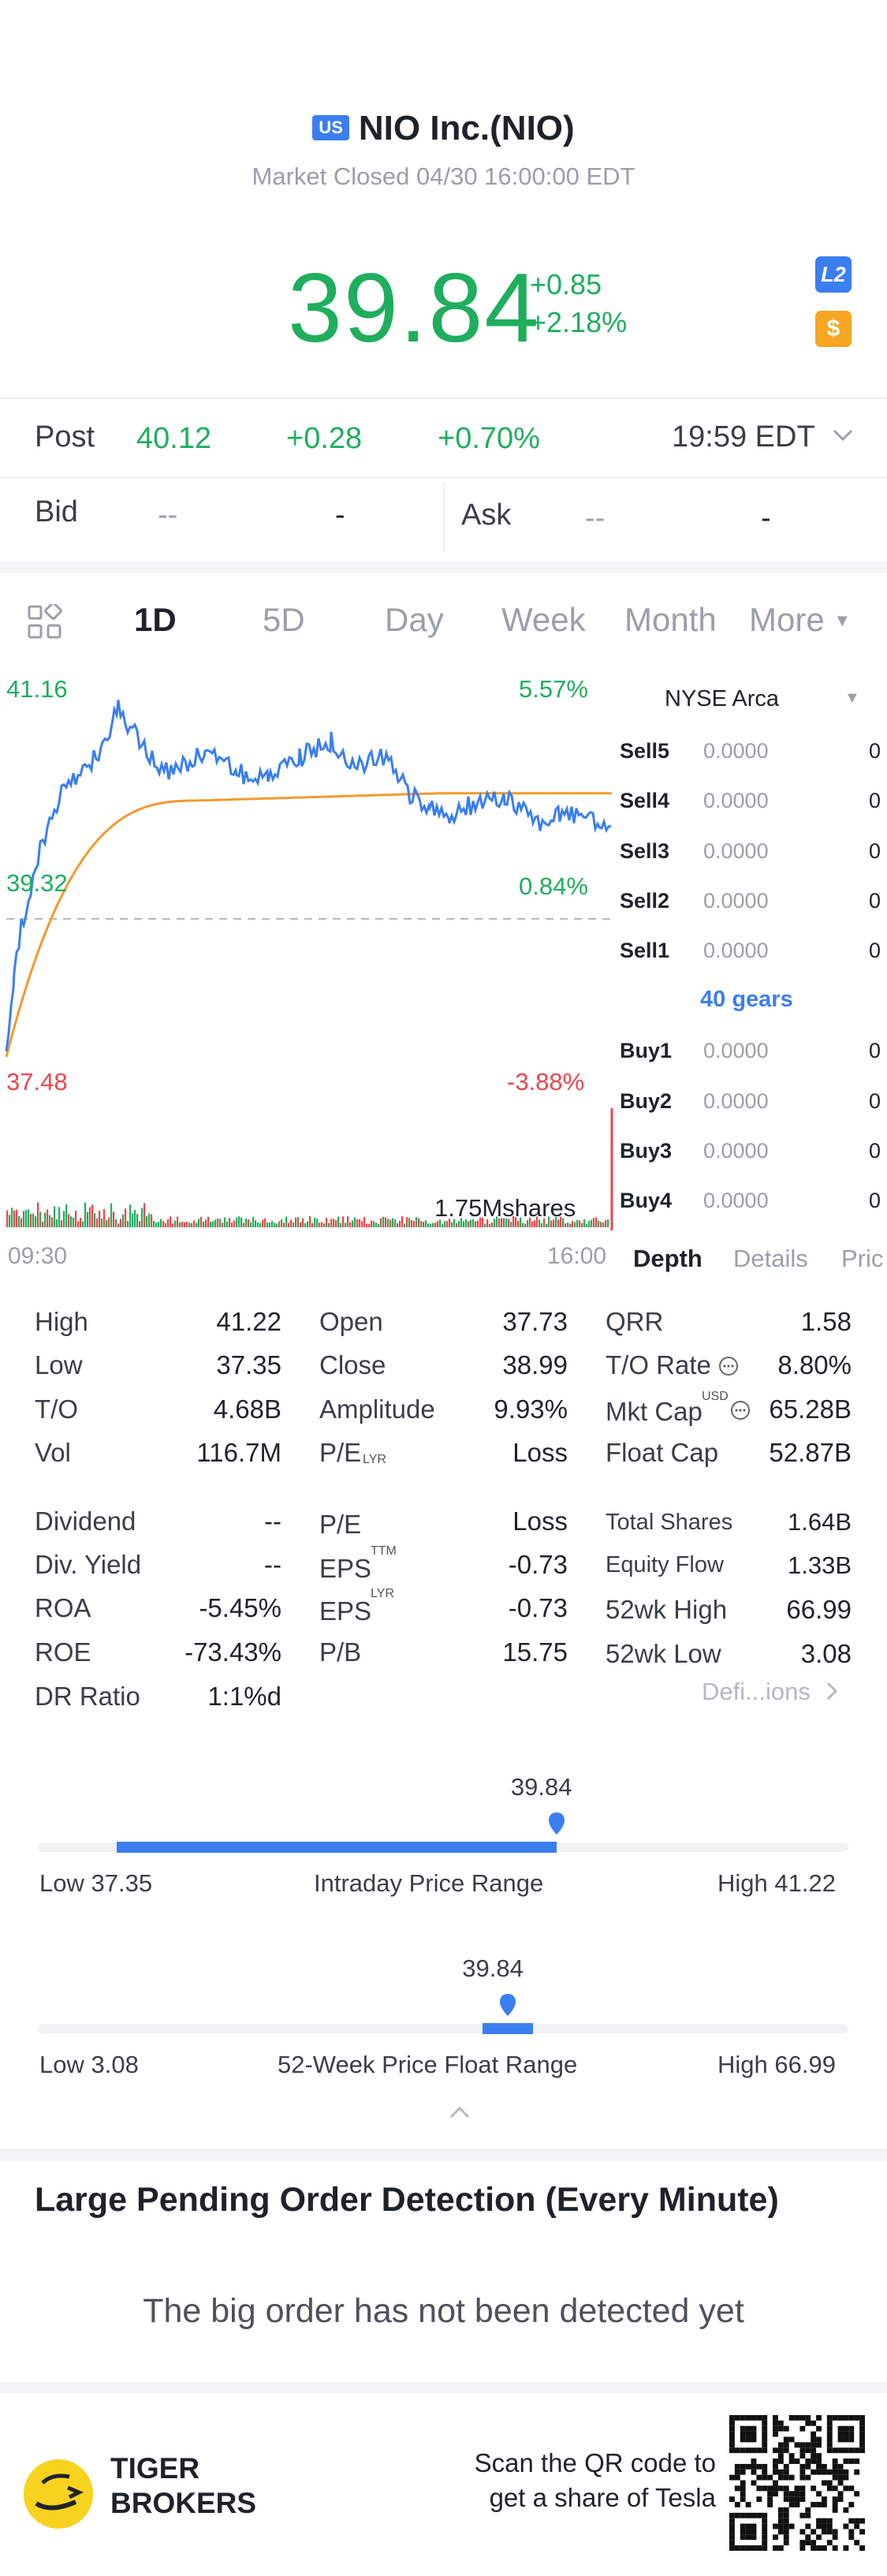 The height and width of the screenshot is (2576, 887). Describe the element at coordinates (756, 1691) in the screenshot. I see `definitions-label: Defi...ions` at that location.